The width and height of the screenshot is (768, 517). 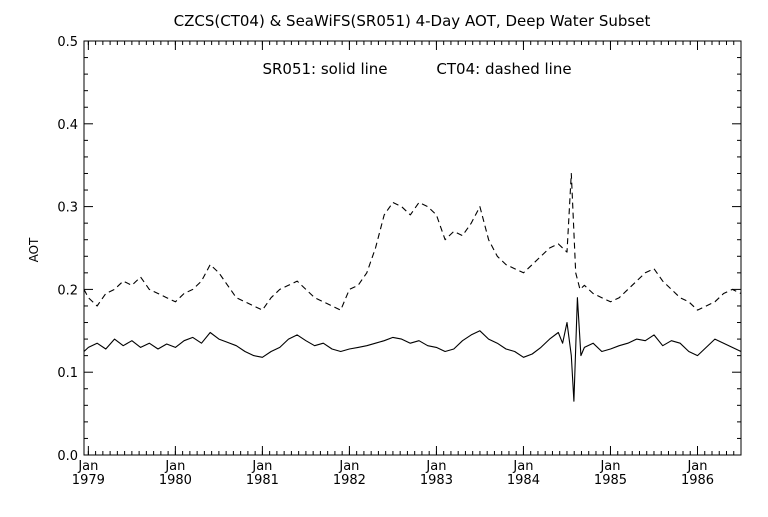 What do you see at coordinates (88, 480) in the screenshot?
I see `x-tick-year: 1979` at bounding box center [88, 480].